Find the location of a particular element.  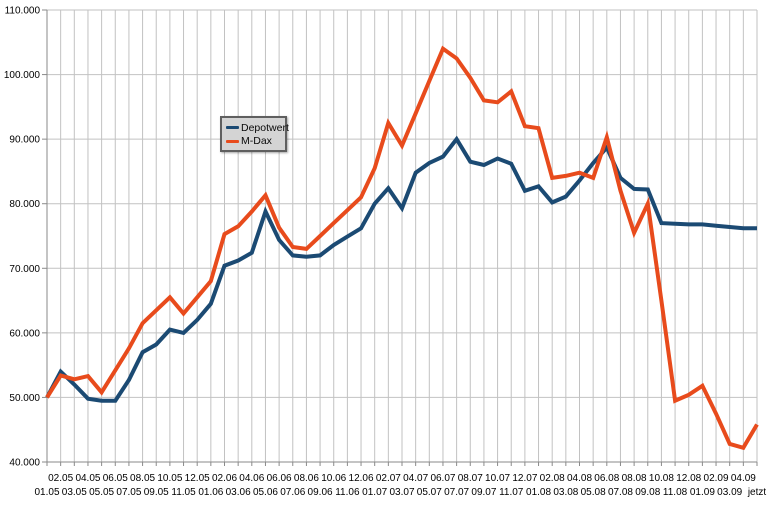

x-tick-label: 05.06 is located at coordinates (265, 492).